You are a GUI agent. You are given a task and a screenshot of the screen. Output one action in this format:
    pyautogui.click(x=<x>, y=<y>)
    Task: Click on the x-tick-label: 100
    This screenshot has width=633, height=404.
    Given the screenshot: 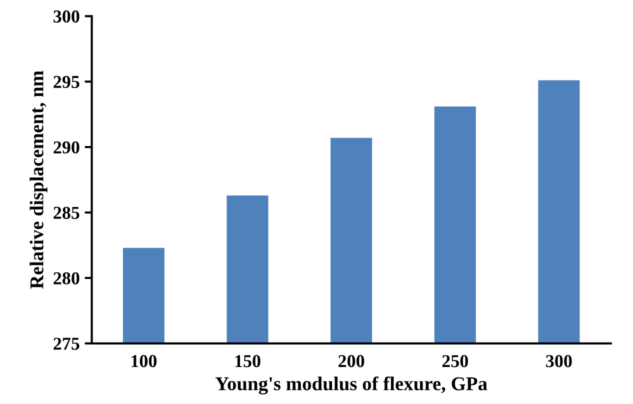 What is the action you would take?
    pyautogui.click(x=144, y=361)
    